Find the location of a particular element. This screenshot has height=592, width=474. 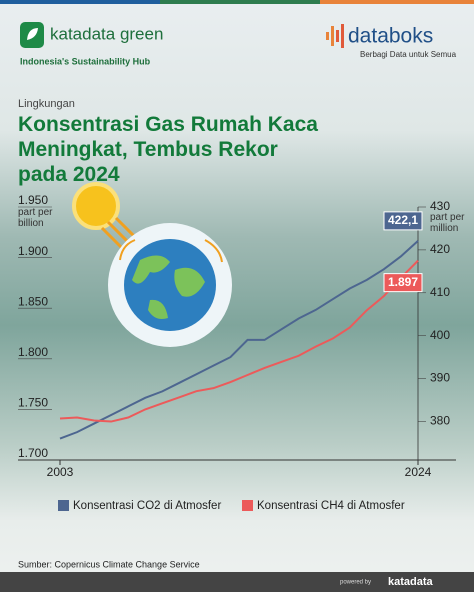

value-label: 422,1 is located at coordinates (403, 220).